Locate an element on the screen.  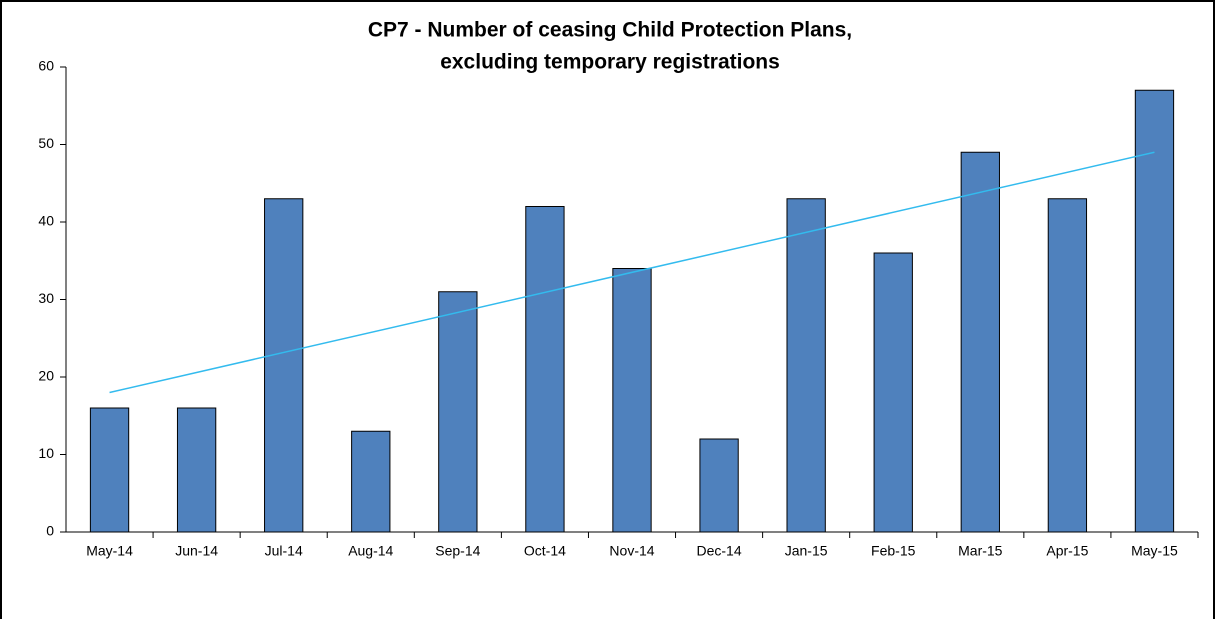
y-tick-label: 50 is located at coordinates (46, 143).